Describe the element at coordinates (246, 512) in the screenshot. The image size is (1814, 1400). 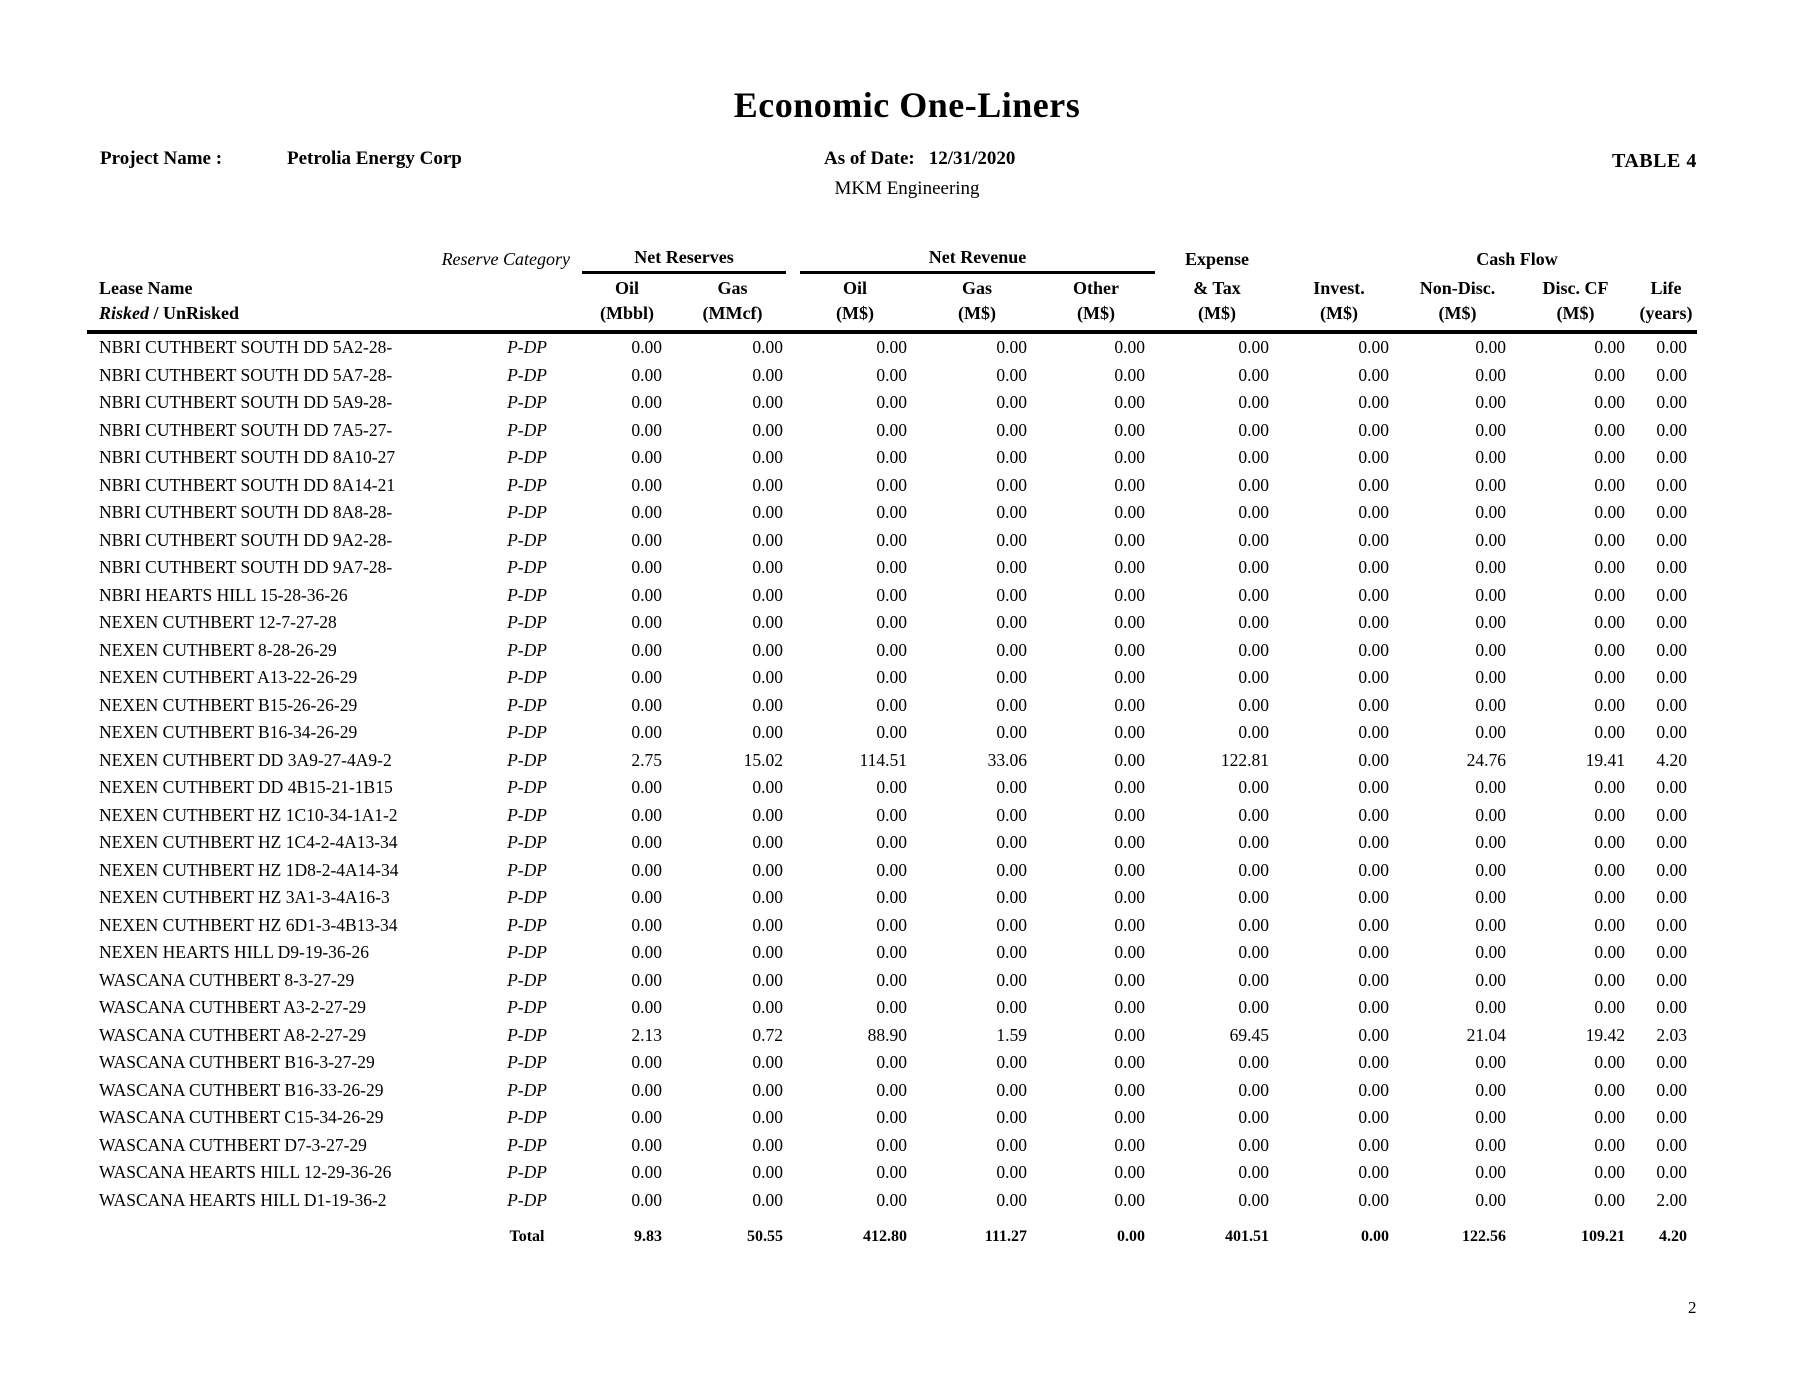
I see `lease-name-cell: NBRI CUTHBERT SOUTH DD 8A8-28-` at that location.